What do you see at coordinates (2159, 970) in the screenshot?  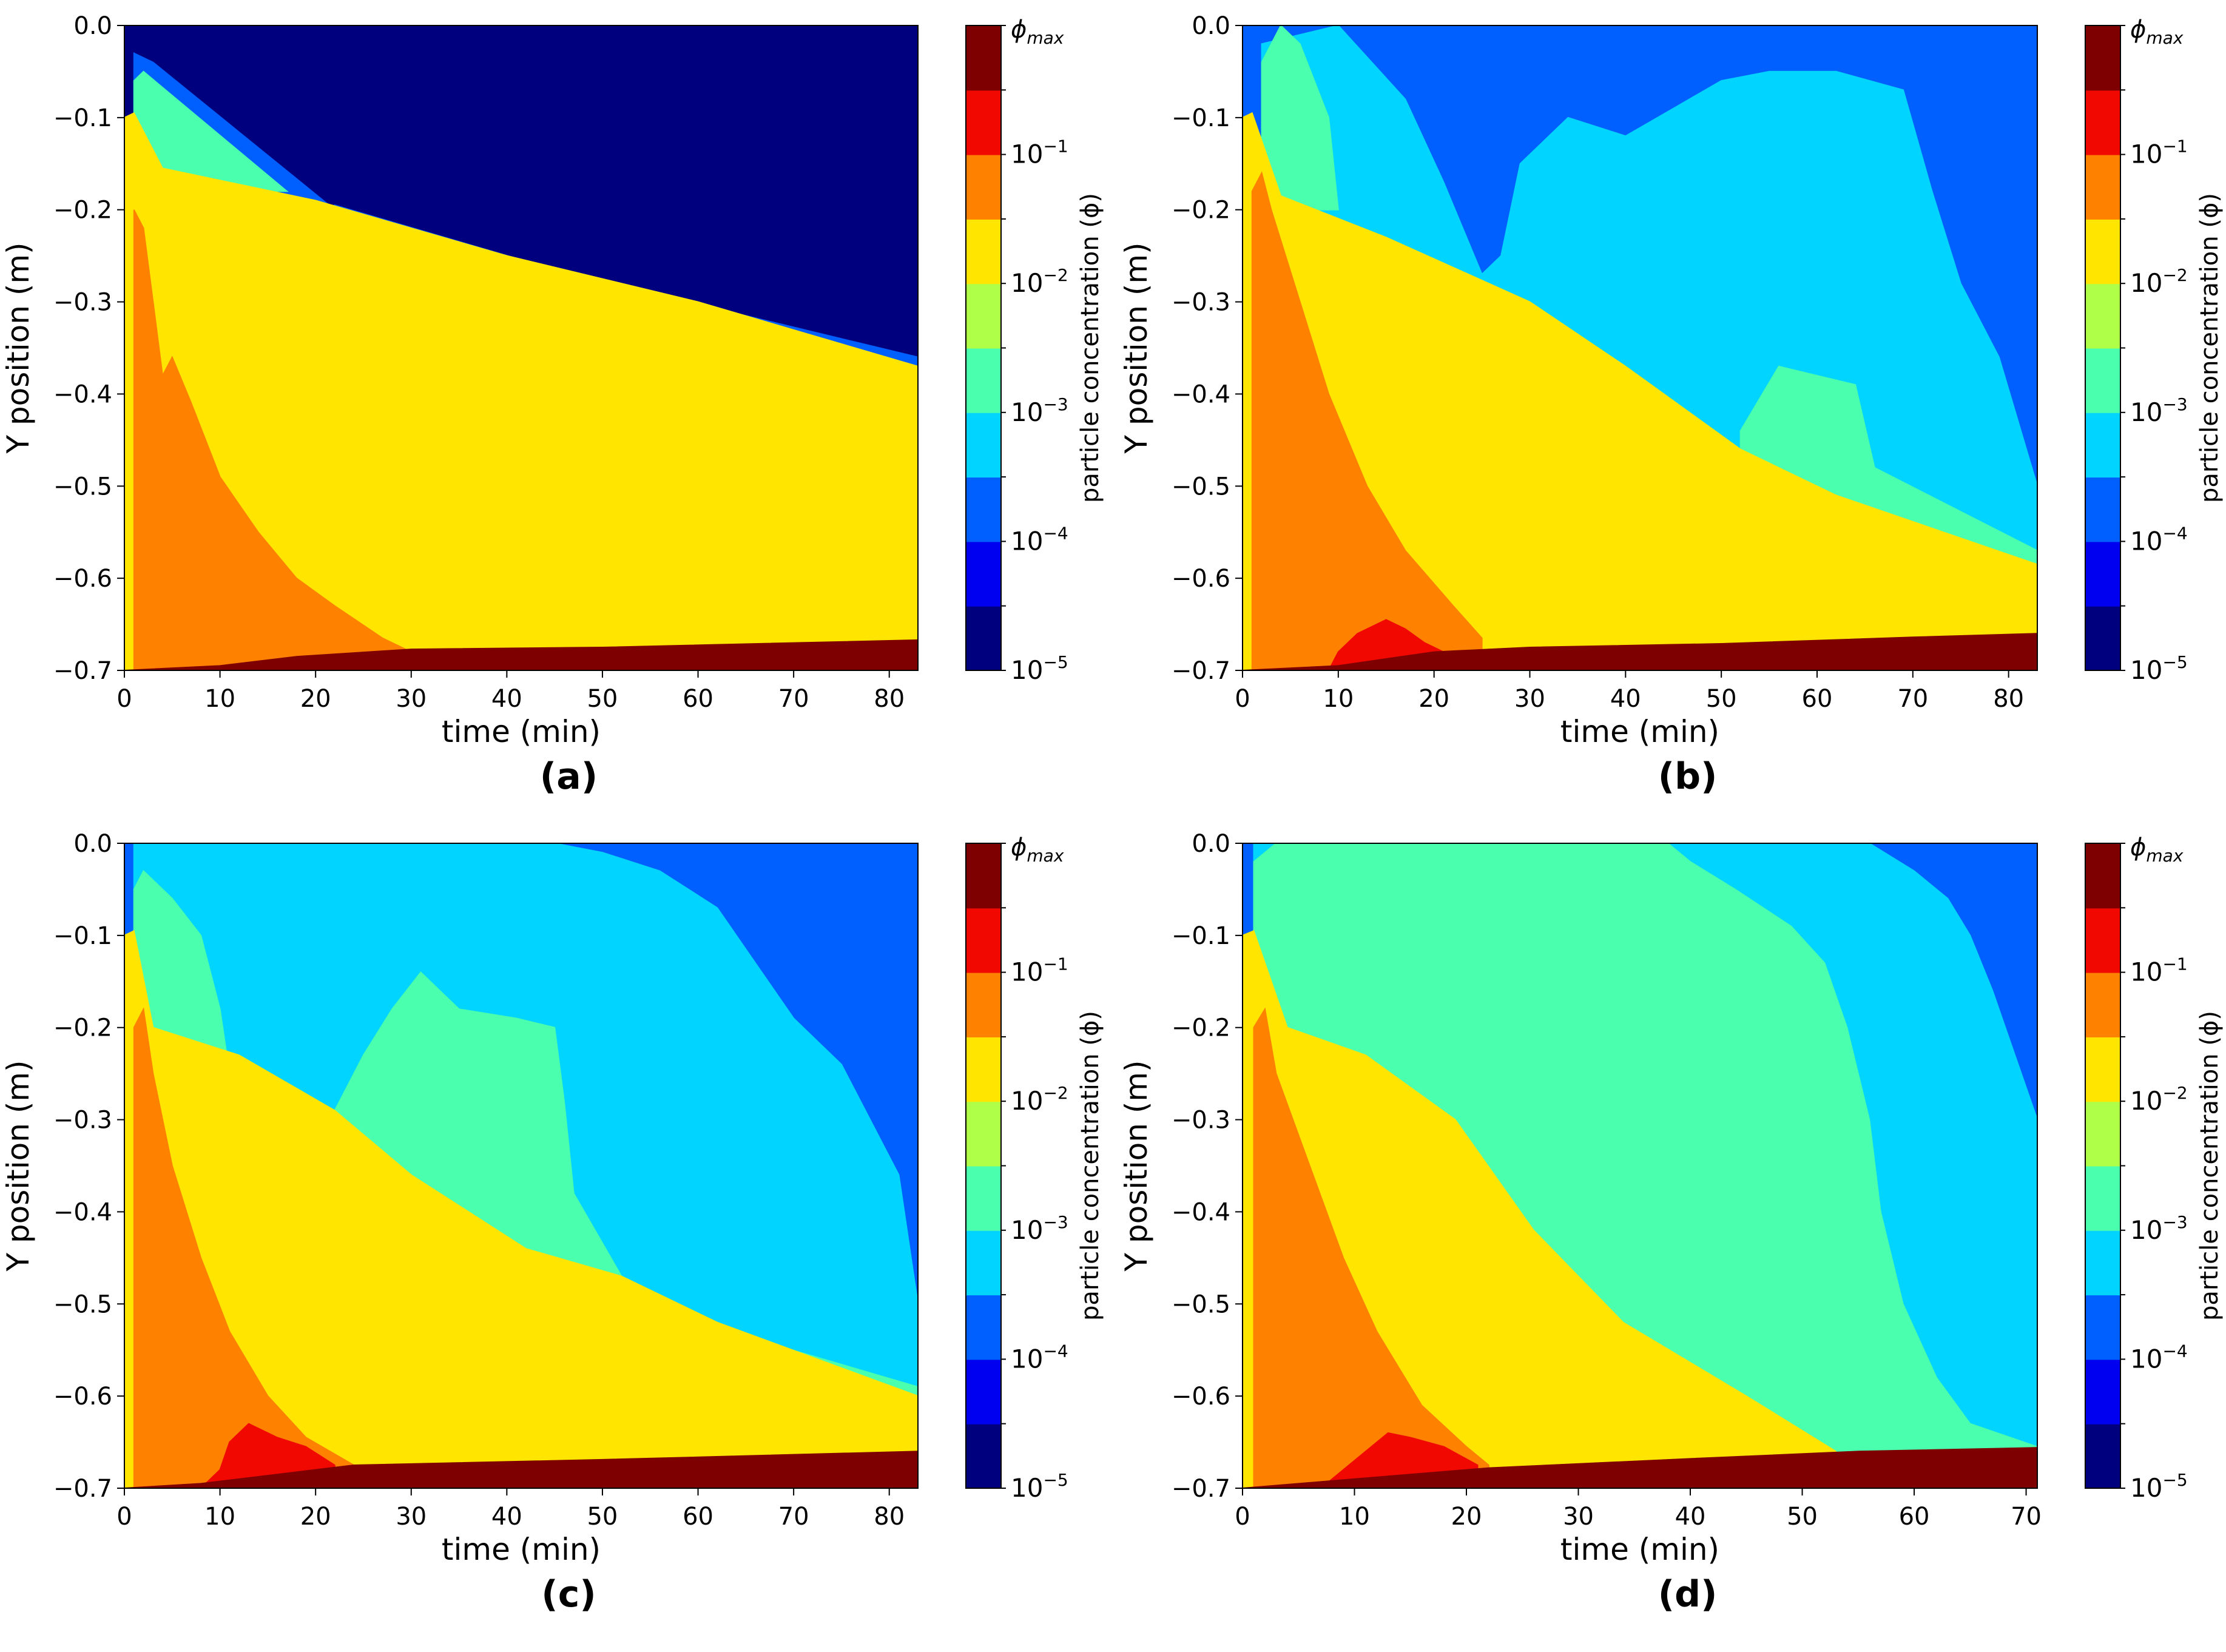 I see `colorbar-tick-label: 10⁻¹` at bounding box center [2159, 970].